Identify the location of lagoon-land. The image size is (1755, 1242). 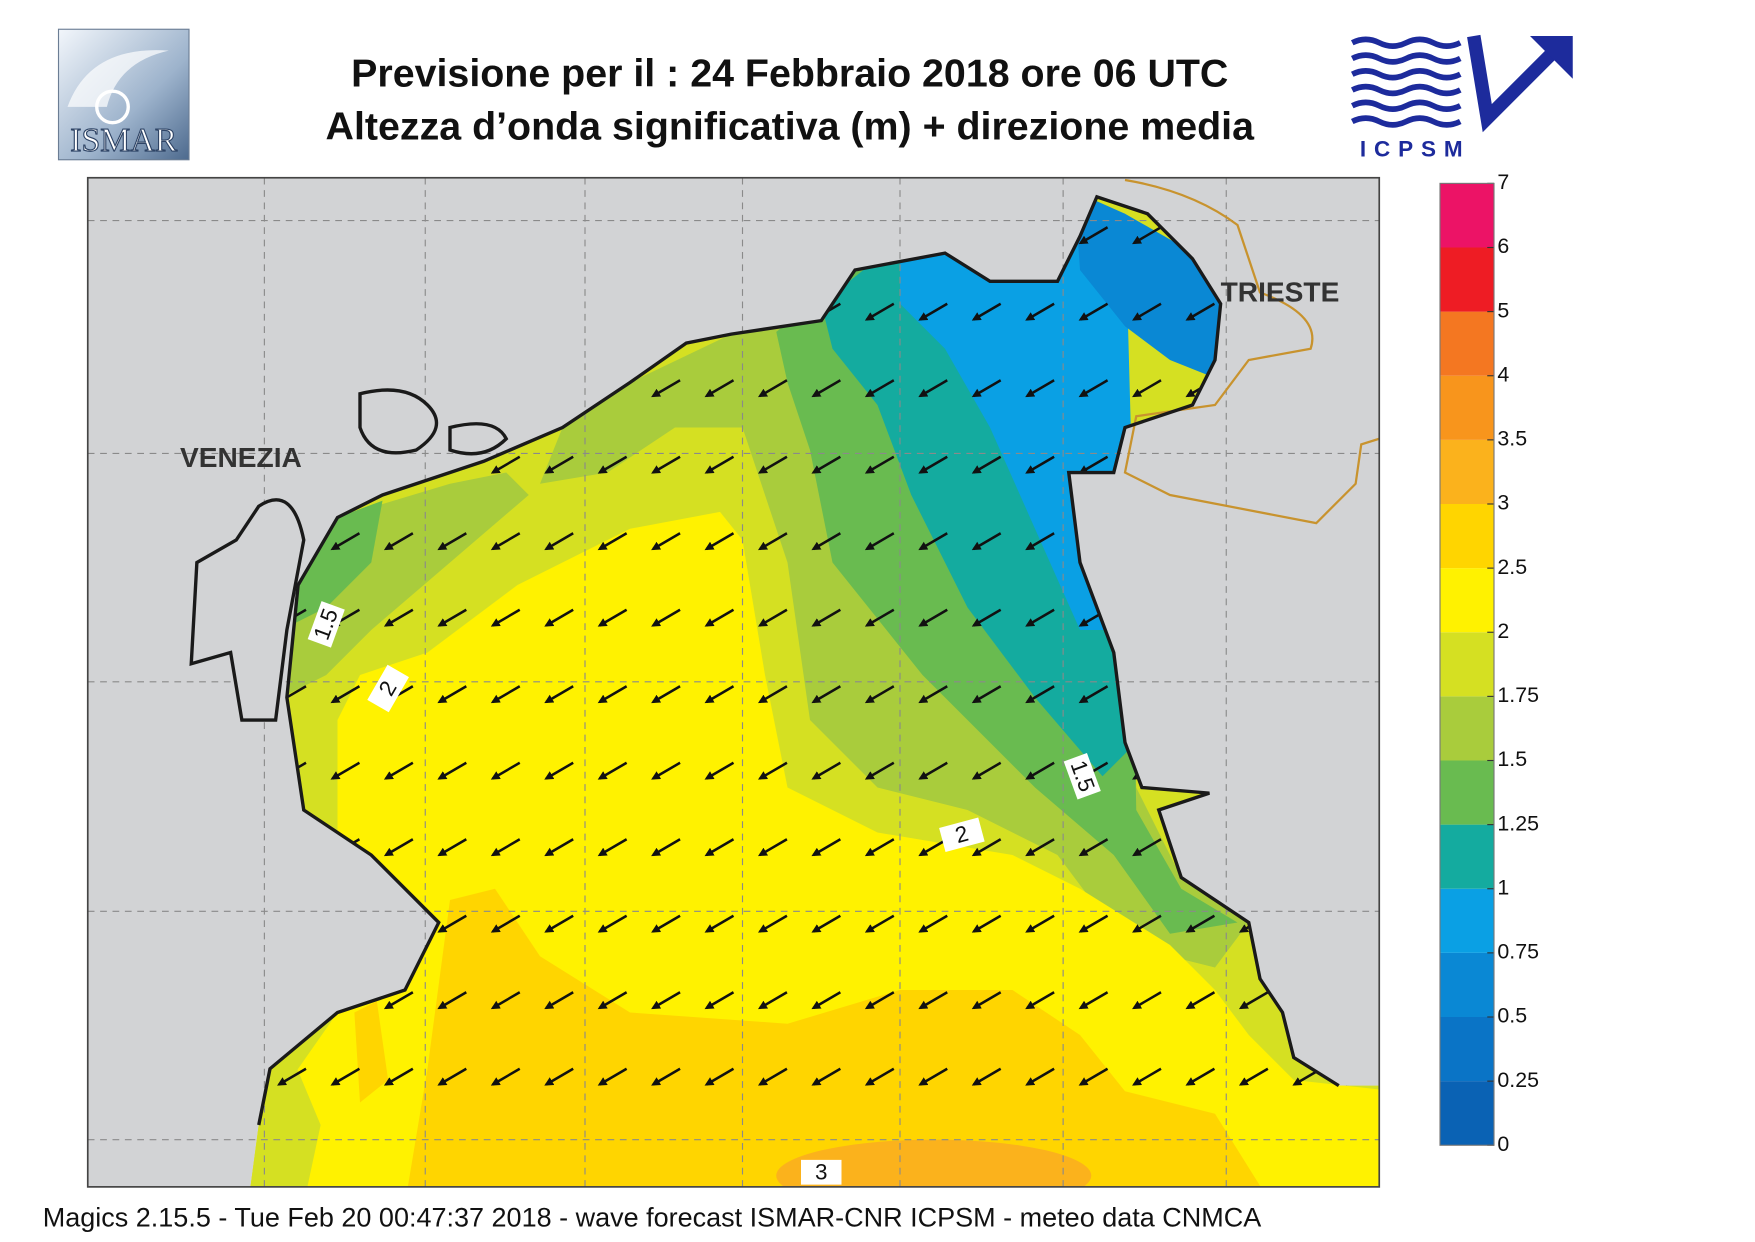
(349, 555).